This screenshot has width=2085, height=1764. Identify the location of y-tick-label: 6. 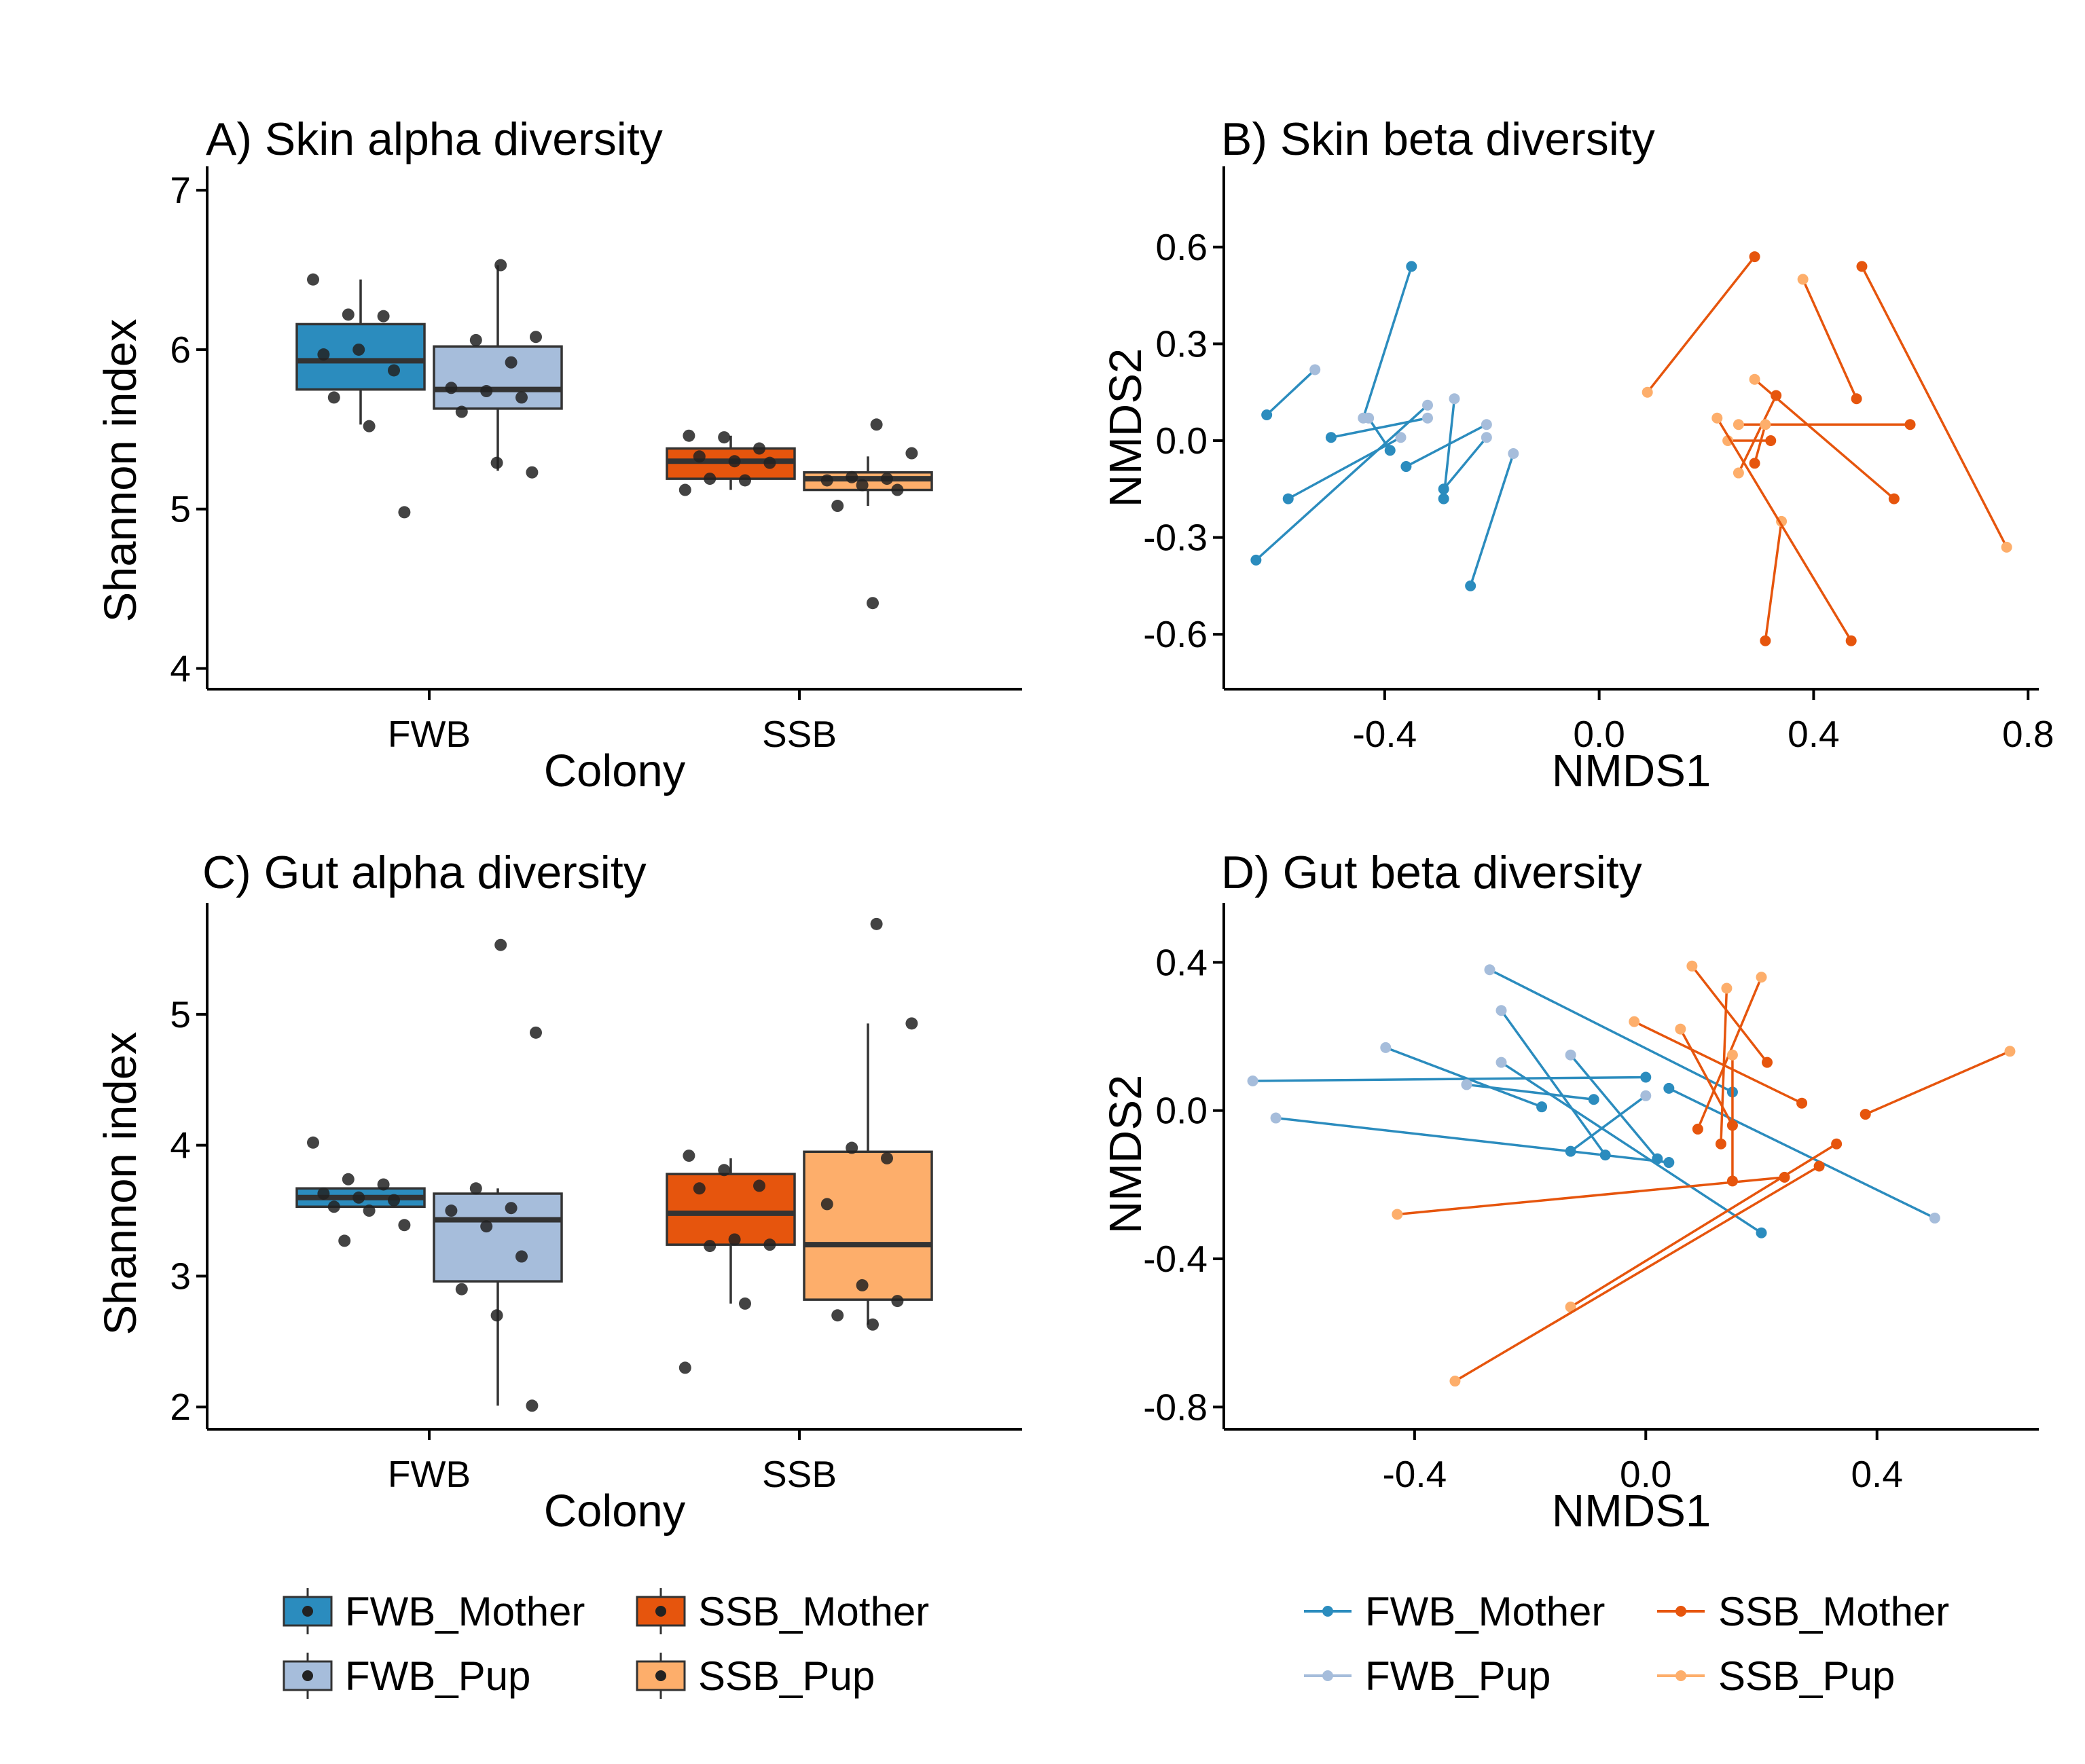
(180, 350).